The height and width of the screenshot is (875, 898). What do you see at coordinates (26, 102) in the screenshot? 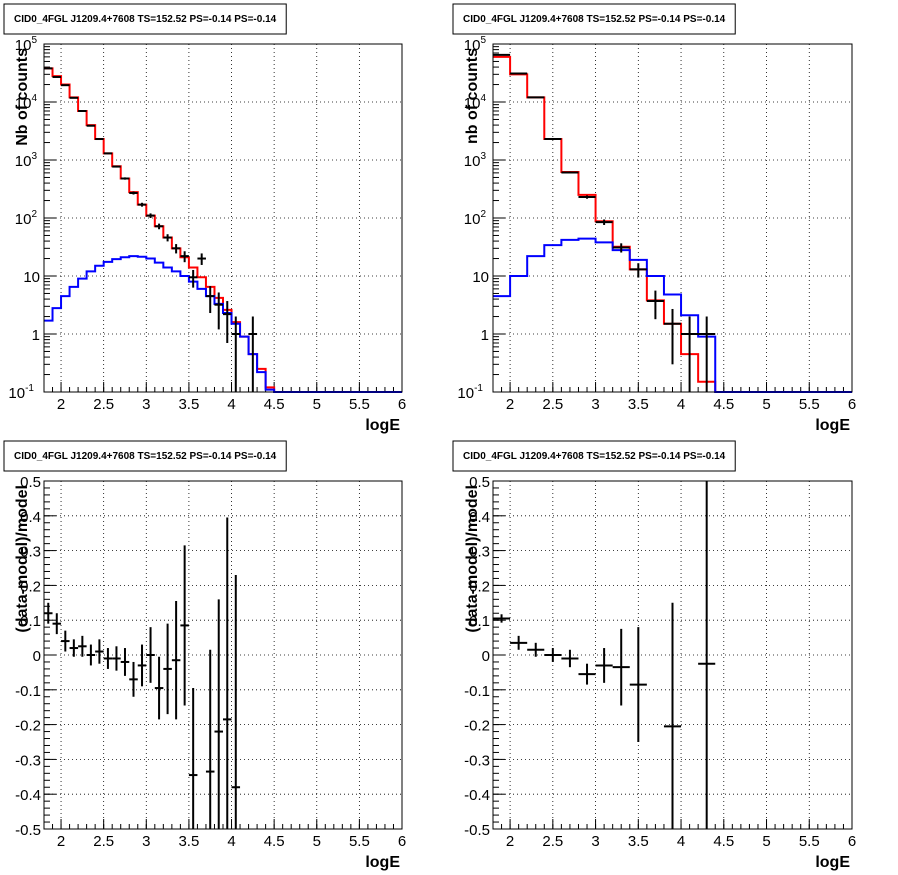
I see `y-tick-label: 10⁴` at bounding box center [26, 102].